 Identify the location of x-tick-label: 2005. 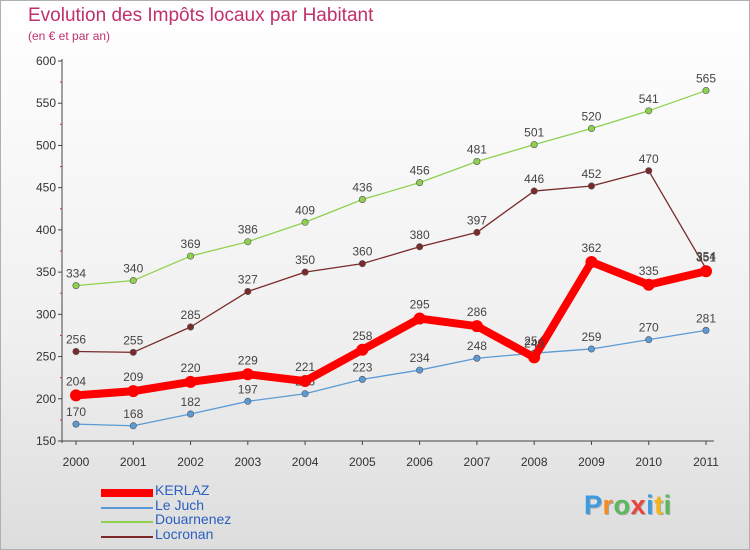
(362, 462).